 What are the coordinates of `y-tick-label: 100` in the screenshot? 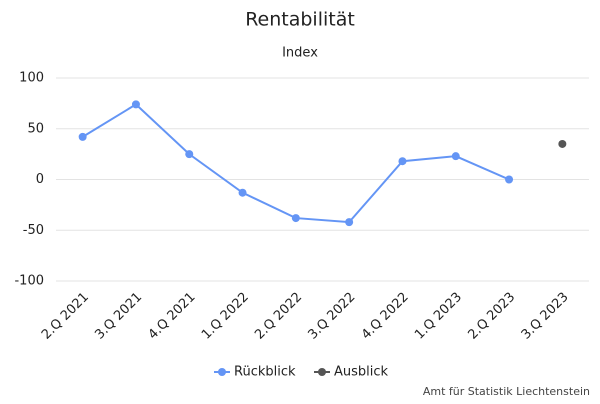 It's located at (31, 78).